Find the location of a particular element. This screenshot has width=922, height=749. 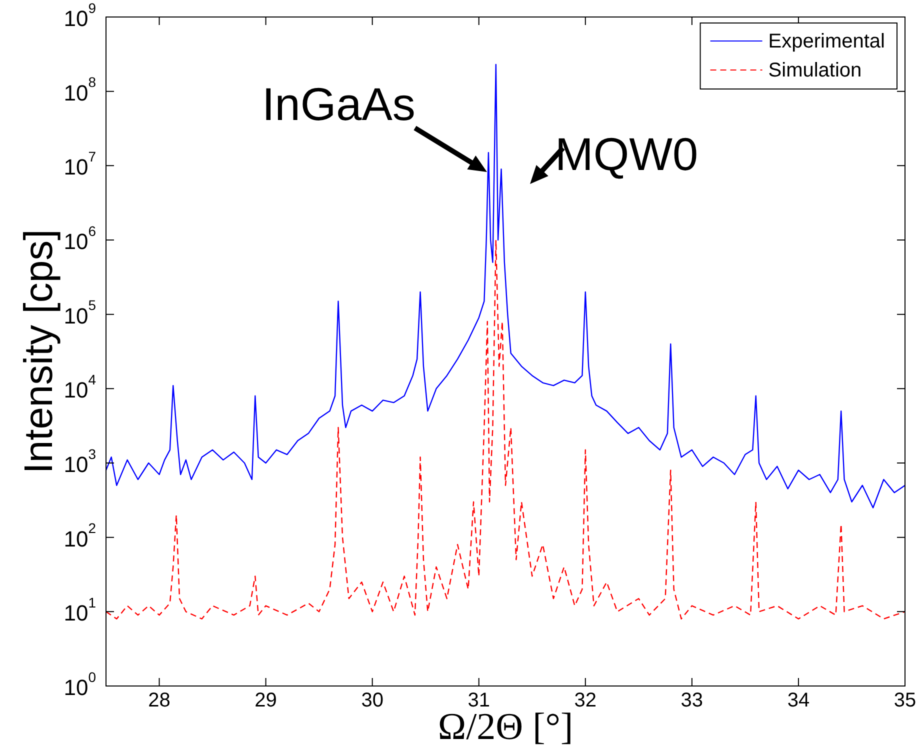

annotation: InGaAs is located at coordinates (339, 104).